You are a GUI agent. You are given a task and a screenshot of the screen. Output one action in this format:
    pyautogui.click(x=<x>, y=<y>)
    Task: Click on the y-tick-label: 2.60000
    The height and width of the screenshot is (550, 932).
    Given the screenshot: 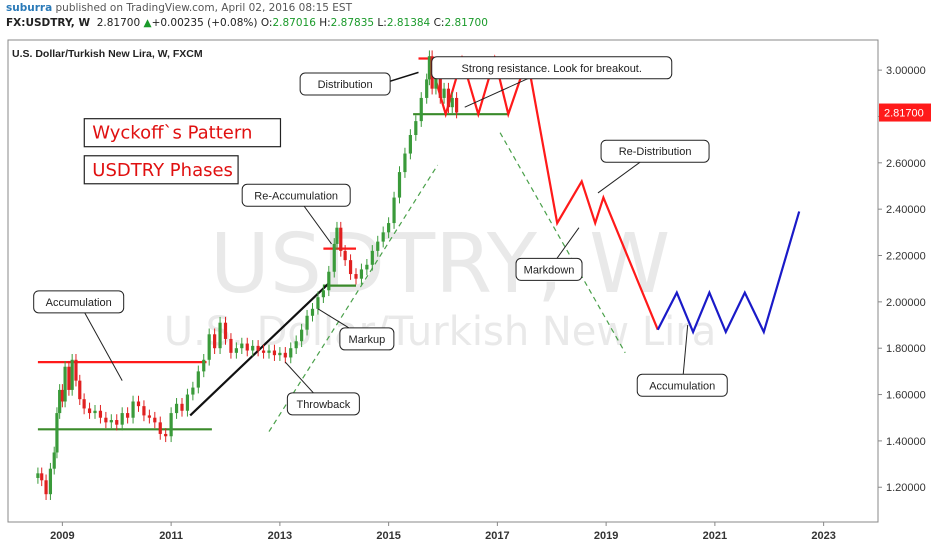 What is the action you would take?
    pyautogui.click(x=906, y=164)
    